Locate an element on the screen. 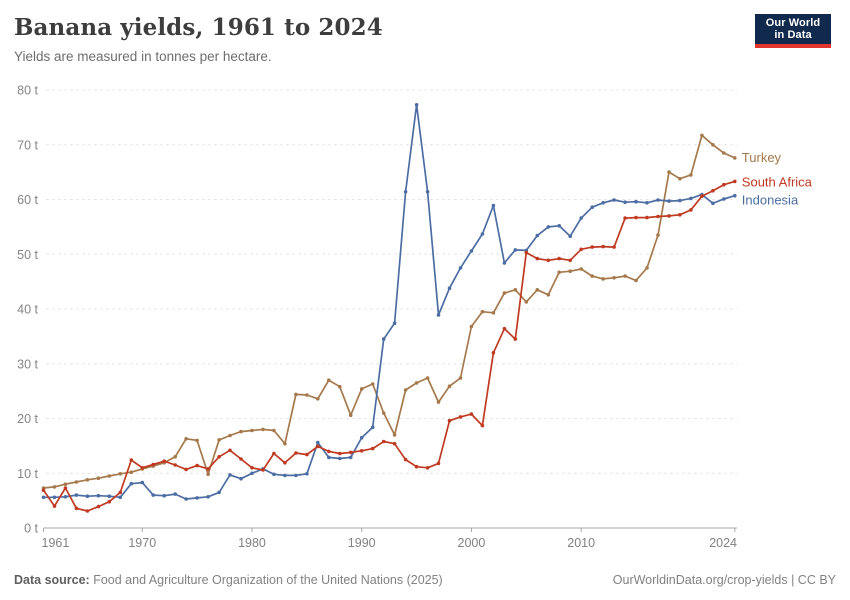 This screenshot has height=600, width=850. data-point-turkey-2017 is located at coordinates (658, 235).